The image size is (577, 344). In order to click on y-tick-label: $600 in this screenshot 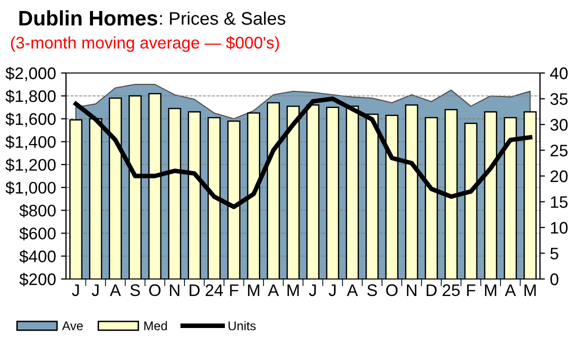, I will do `click(37, 233)`.